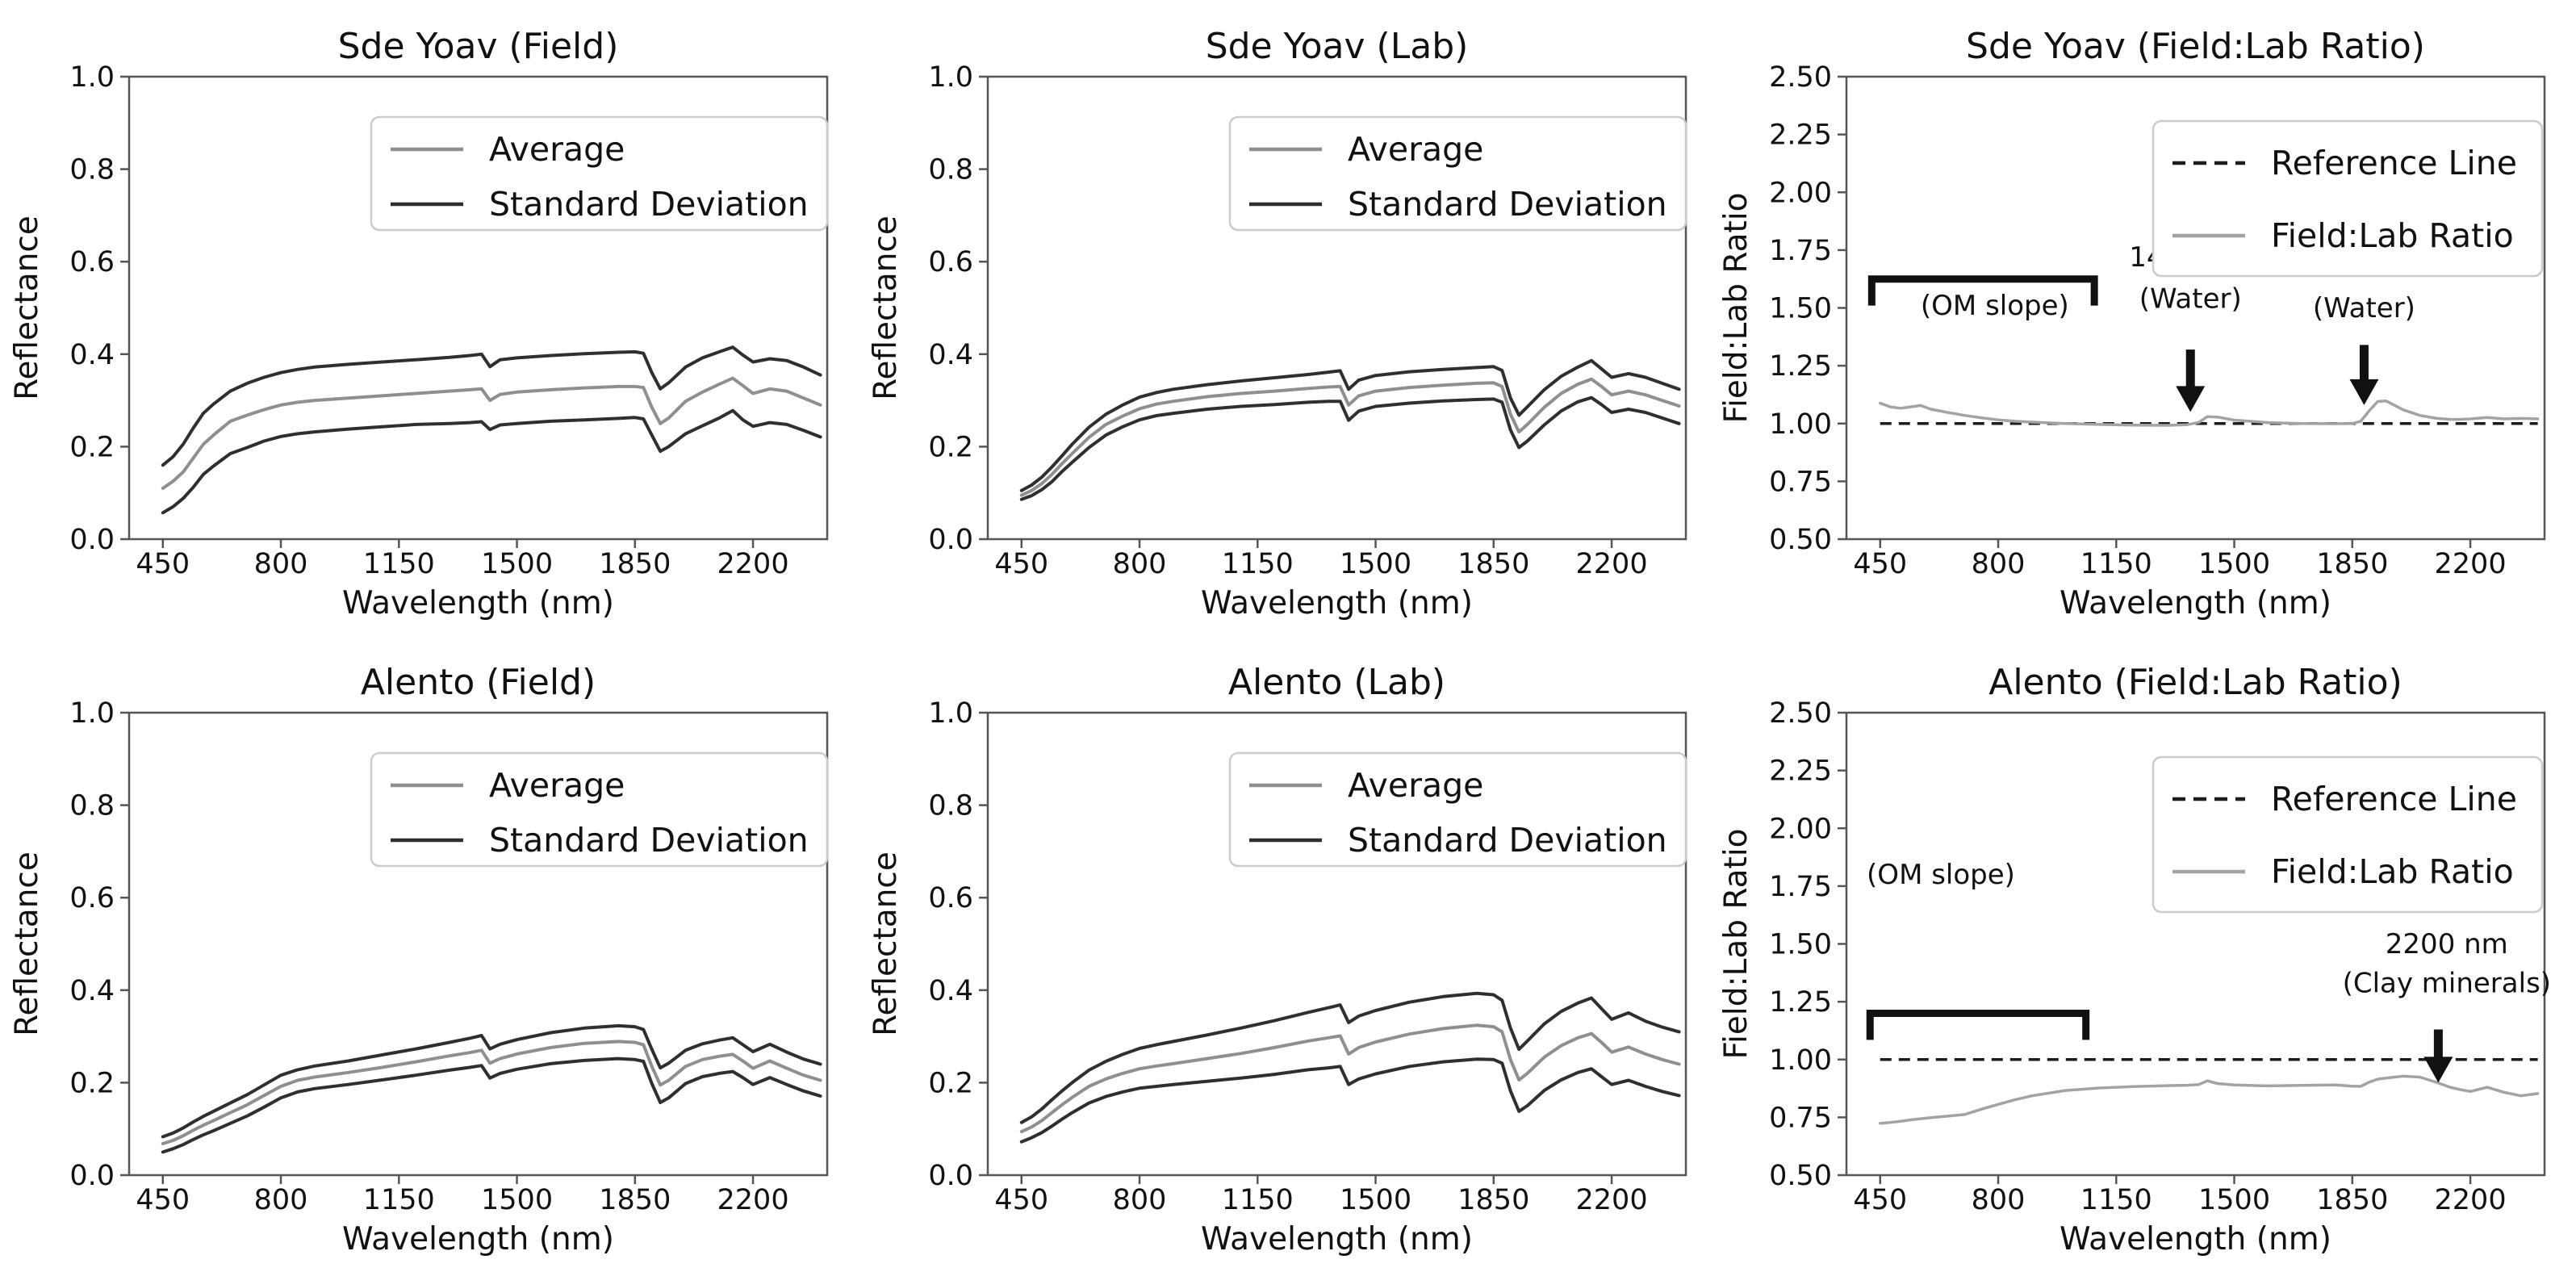 The width and height of the screenshot is (2576, 1272). What do you see at coordinates (1800, 251) in the screenshot?
I see `y-tick-label: 1.75` at bounding box center [1800, 251].